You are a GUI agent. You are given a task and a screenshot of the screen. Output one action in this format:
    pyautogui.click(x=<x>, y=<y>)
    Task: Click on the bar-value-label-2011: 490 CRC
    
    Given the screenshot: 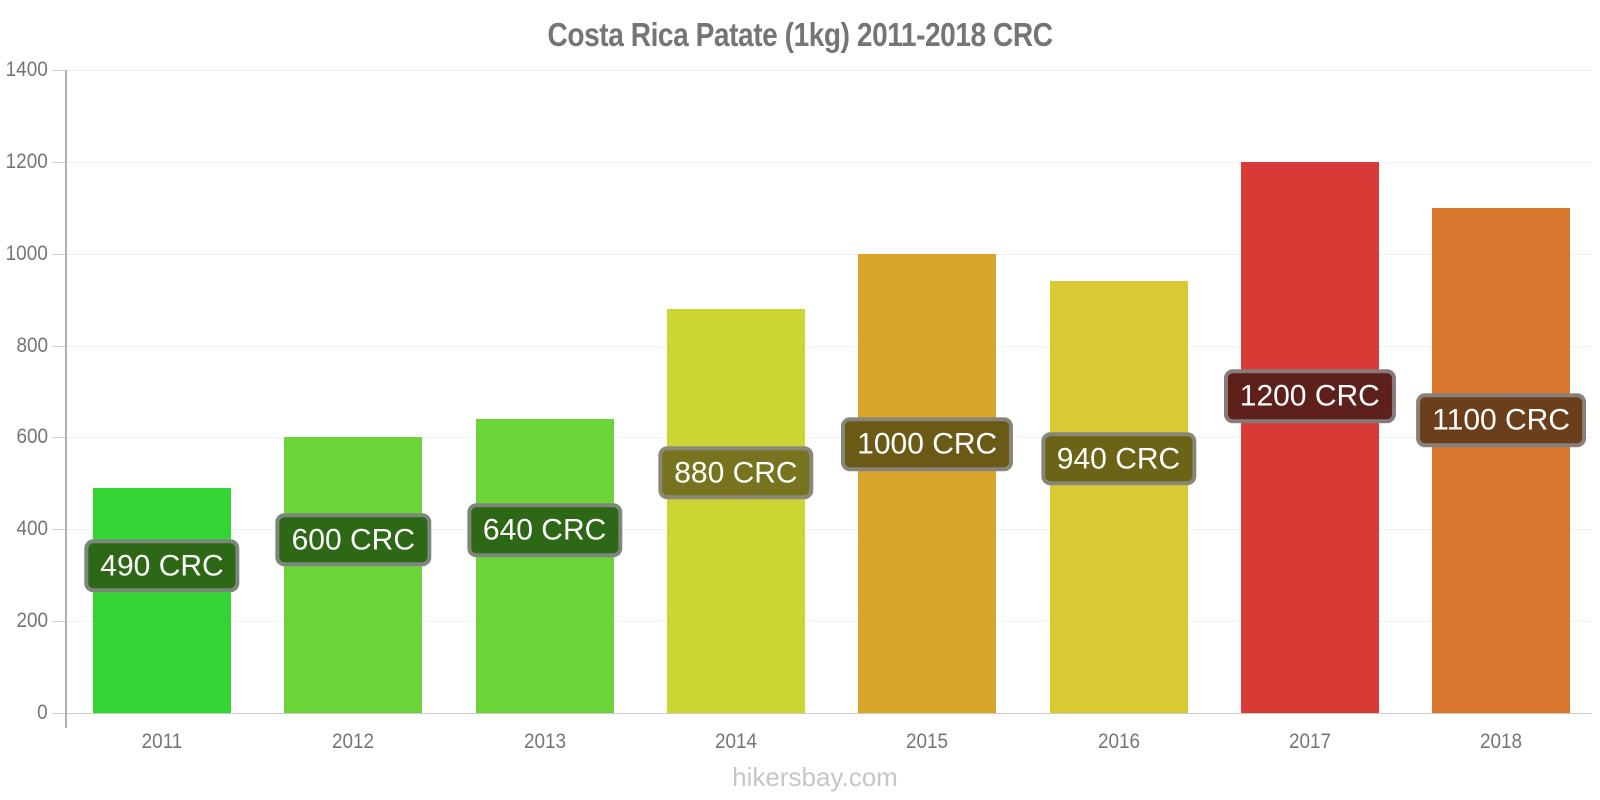 What is the action you would take?
    pyautogui.click(x=162, y=566)
    